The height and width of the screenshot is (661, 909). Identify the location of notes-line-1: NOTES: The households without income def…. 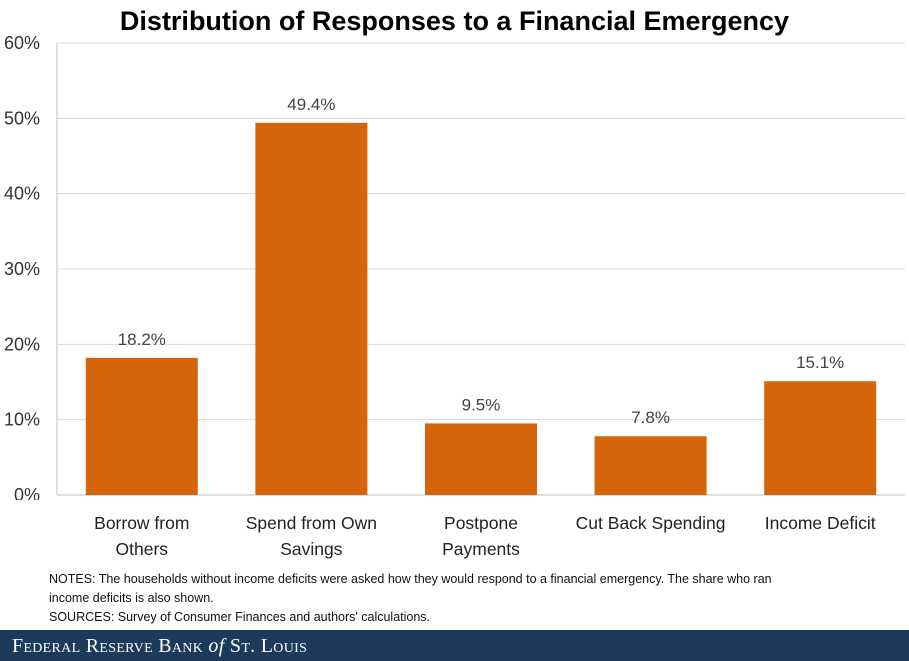
(410, 579).